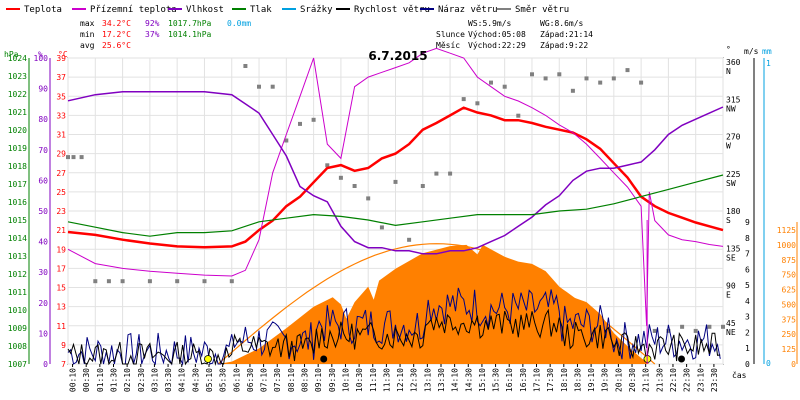 This screenshot has height=400, width=800. I want to click on chart-title: 6.7.2015, so click(397, 56).